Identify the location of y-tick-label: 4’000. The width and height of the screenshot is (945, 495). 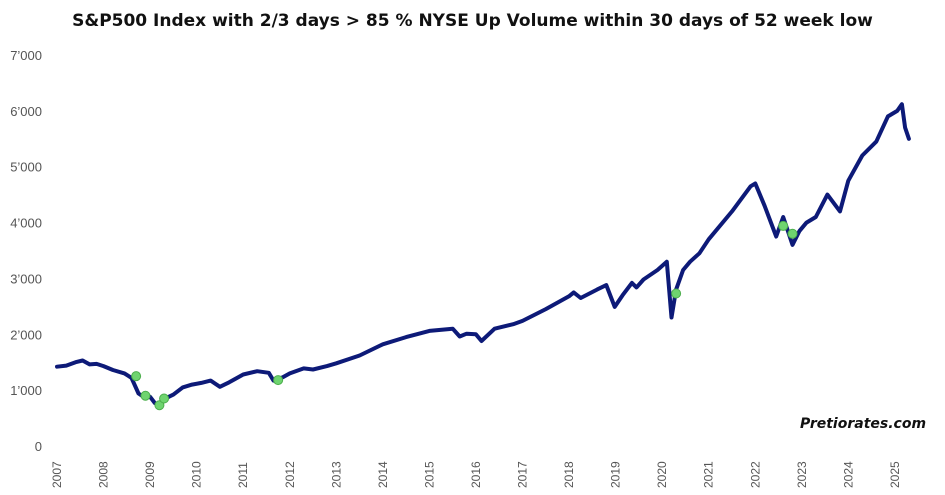
(26, 223).